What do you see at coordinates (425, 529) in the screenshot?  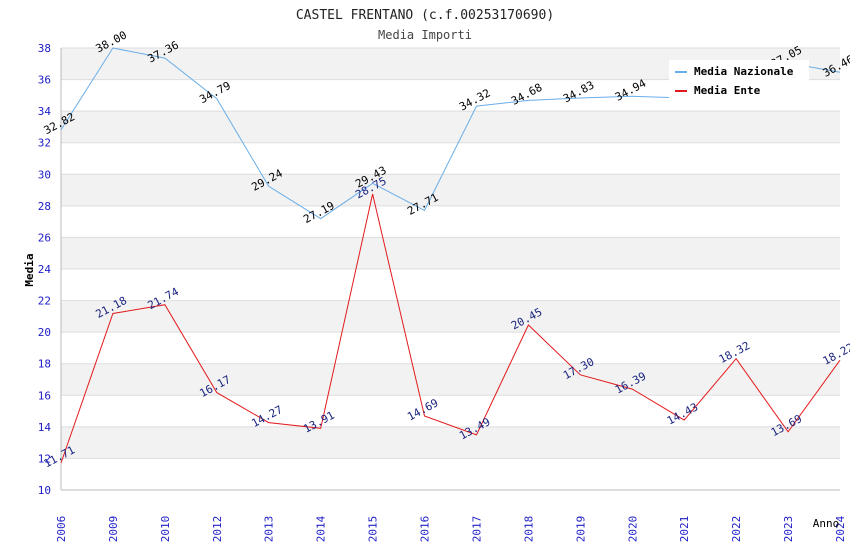 I see `x-tick-label: 2016` at bounding box center [425, 529].